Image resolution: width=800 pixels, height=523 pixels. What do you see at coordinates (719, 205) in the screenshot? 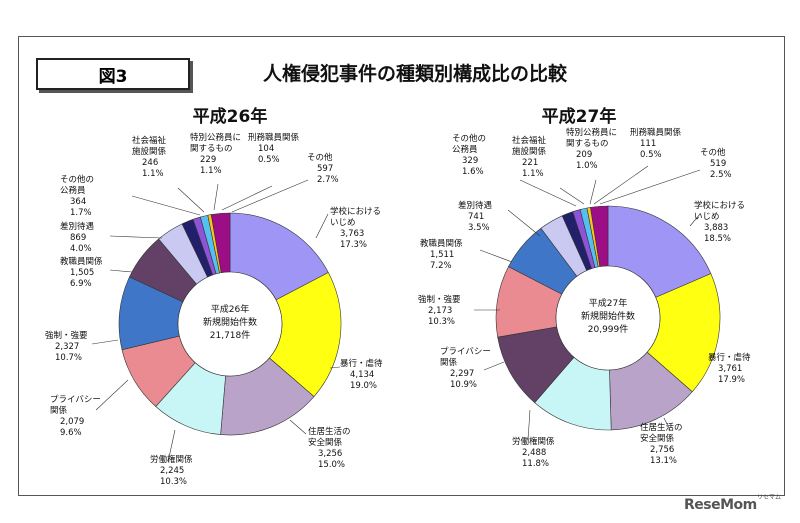
I see `slice-label: 学校における` at bounding box center [719, 205].